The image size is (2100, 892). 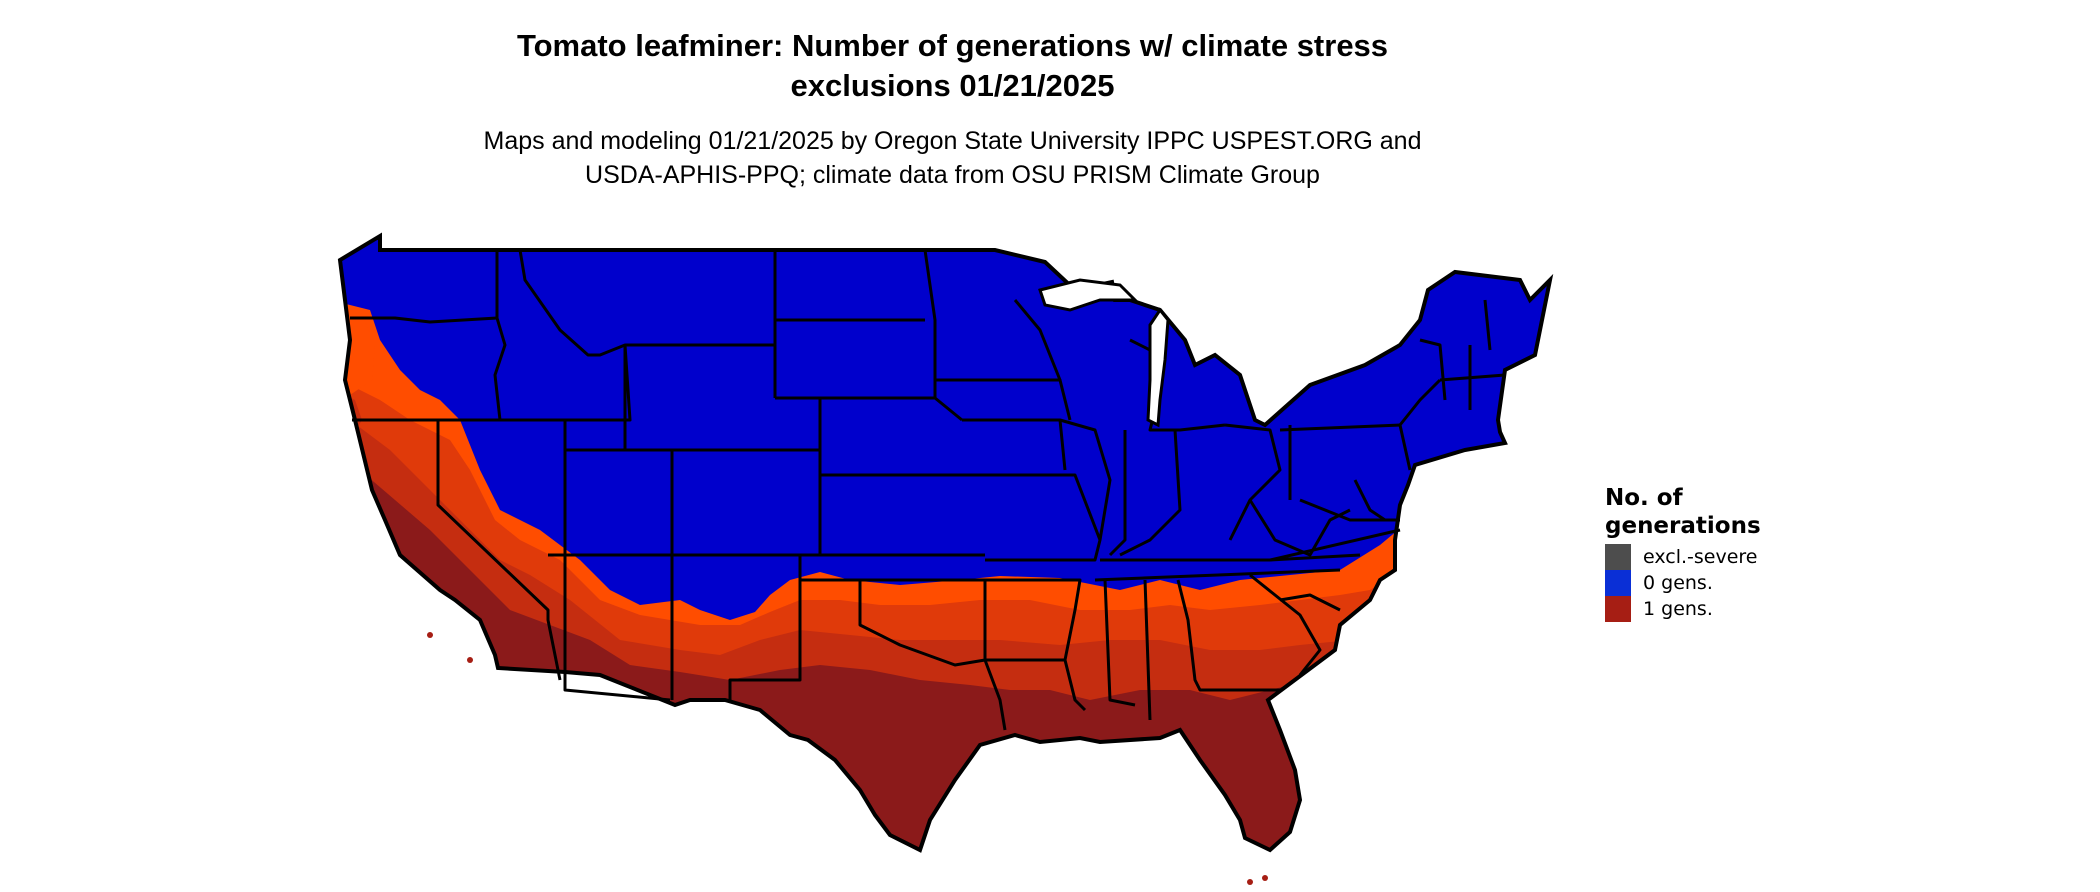 I want to click on legend-item: 0 gens., so click(x=1715, y=583).